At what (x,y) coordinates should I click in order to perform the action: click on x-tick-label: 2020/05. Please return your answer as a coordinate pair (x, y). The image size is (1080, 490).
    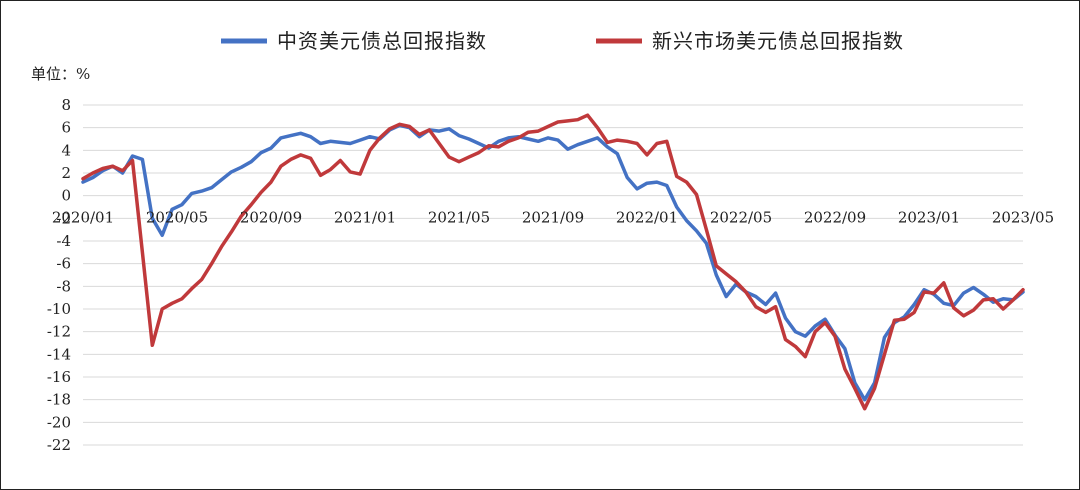
    Looking at the image, I should click on (177, 218).